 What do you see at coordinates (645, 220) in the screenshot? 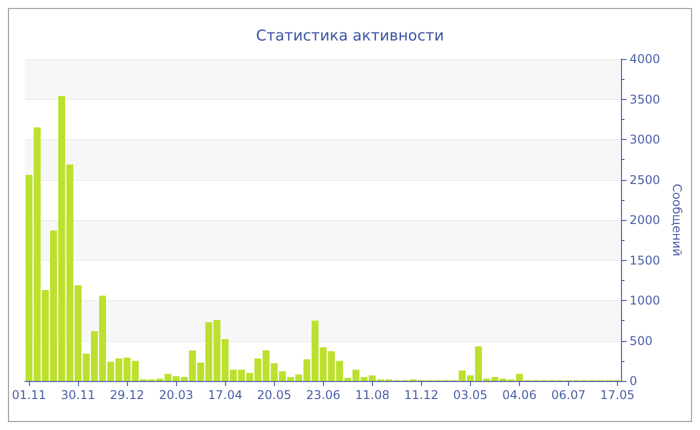
I see `y-tick-label: 2000` at bounding box center [645, 220].